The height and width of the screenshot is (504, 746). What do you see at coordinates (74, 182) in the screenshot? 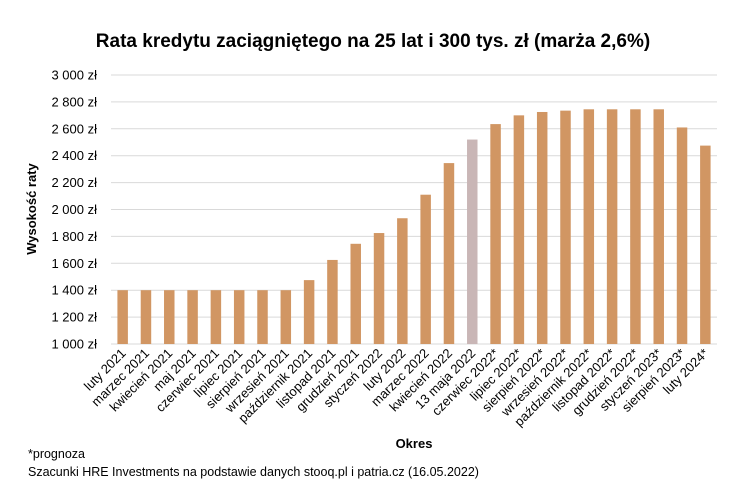
I see `y-tick-label: 2 200 zł` at bounding box center [74, 182].